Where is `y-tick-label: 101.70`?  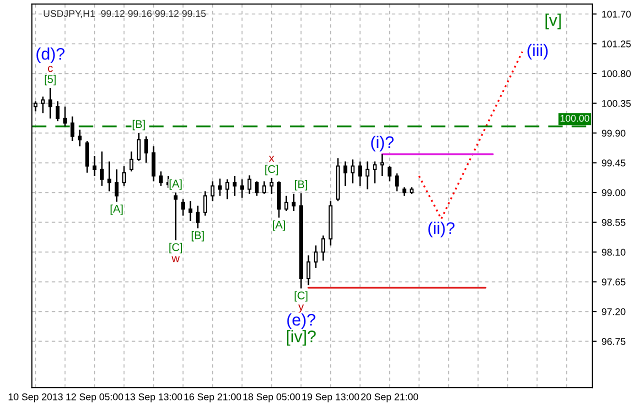
y-tick-label: 101.70 is located at coordinates (616, 14).